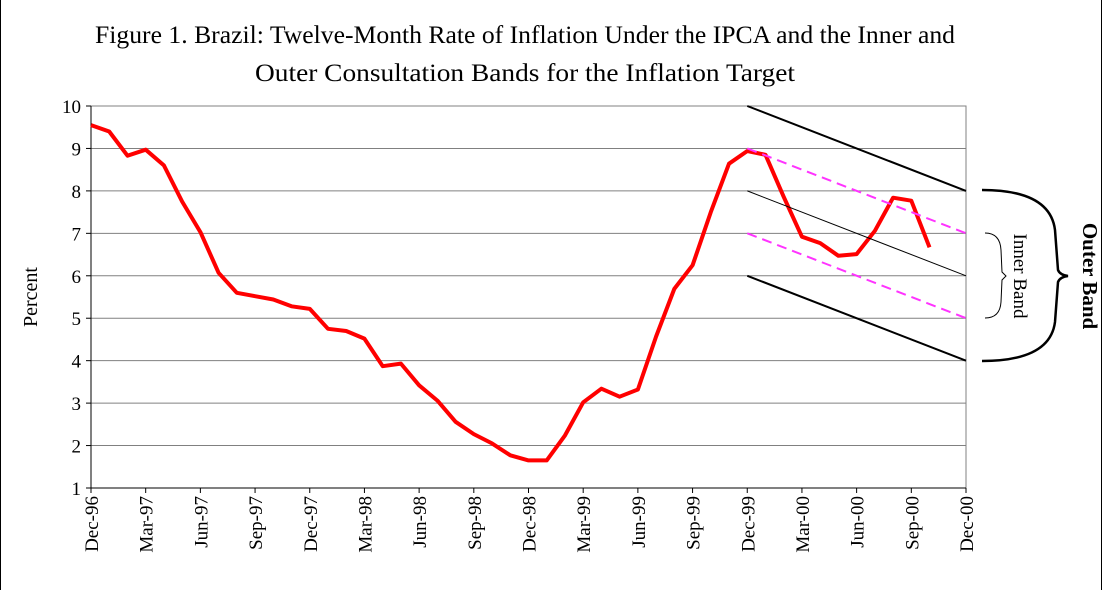 Image resolution: width=1102 pixels, height=590 pixels. What do you see at coordinates (530, 524) in the screenshot?
I see `x-tick-label: Dec-98` at bounding box center [530, 524].